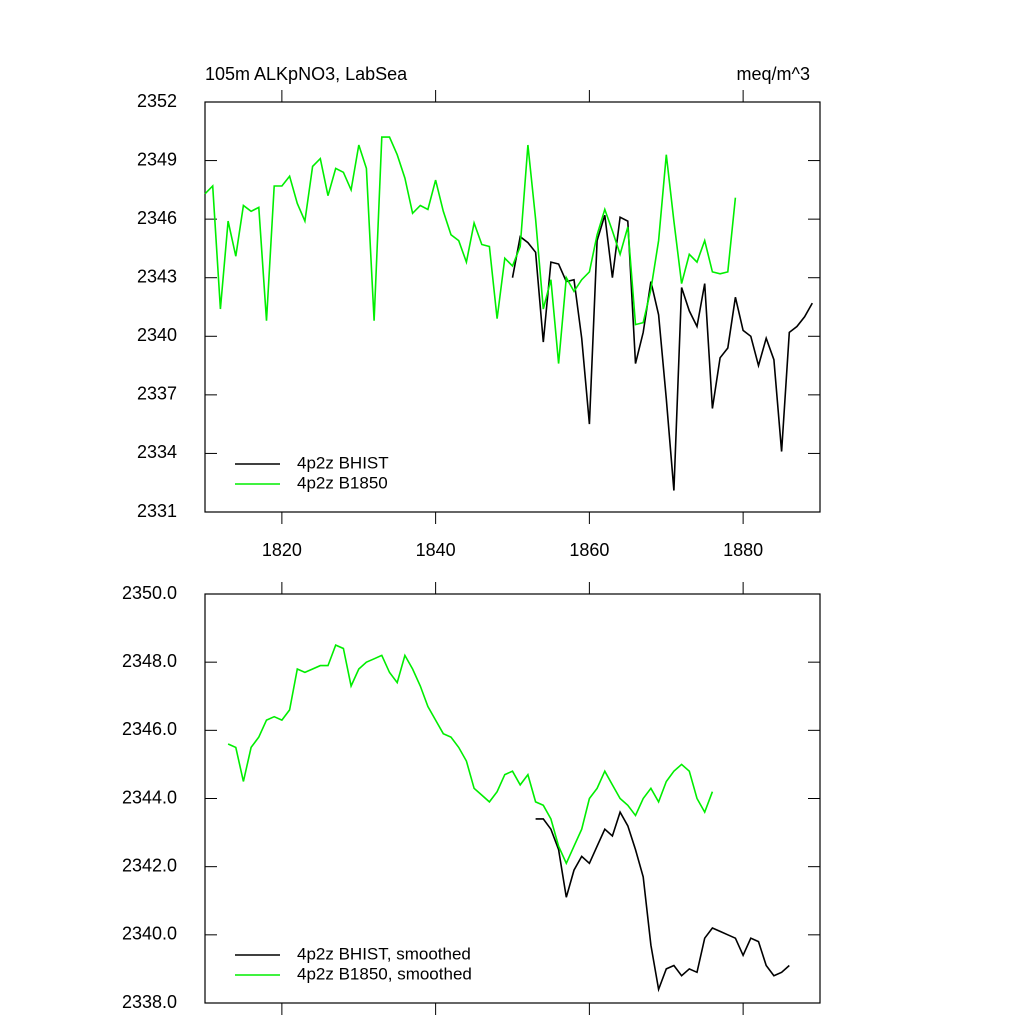 This screenshot has width=1024, height=1024. I want to click on y-tick-label: 2349, so click(157, 159).